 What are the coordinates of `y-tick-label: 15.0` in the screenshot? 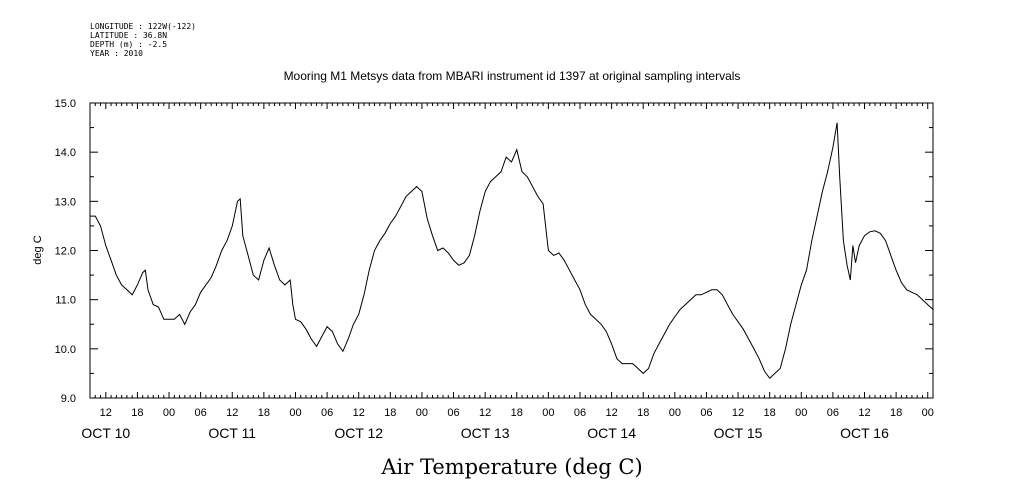 It's located at (65, 104).